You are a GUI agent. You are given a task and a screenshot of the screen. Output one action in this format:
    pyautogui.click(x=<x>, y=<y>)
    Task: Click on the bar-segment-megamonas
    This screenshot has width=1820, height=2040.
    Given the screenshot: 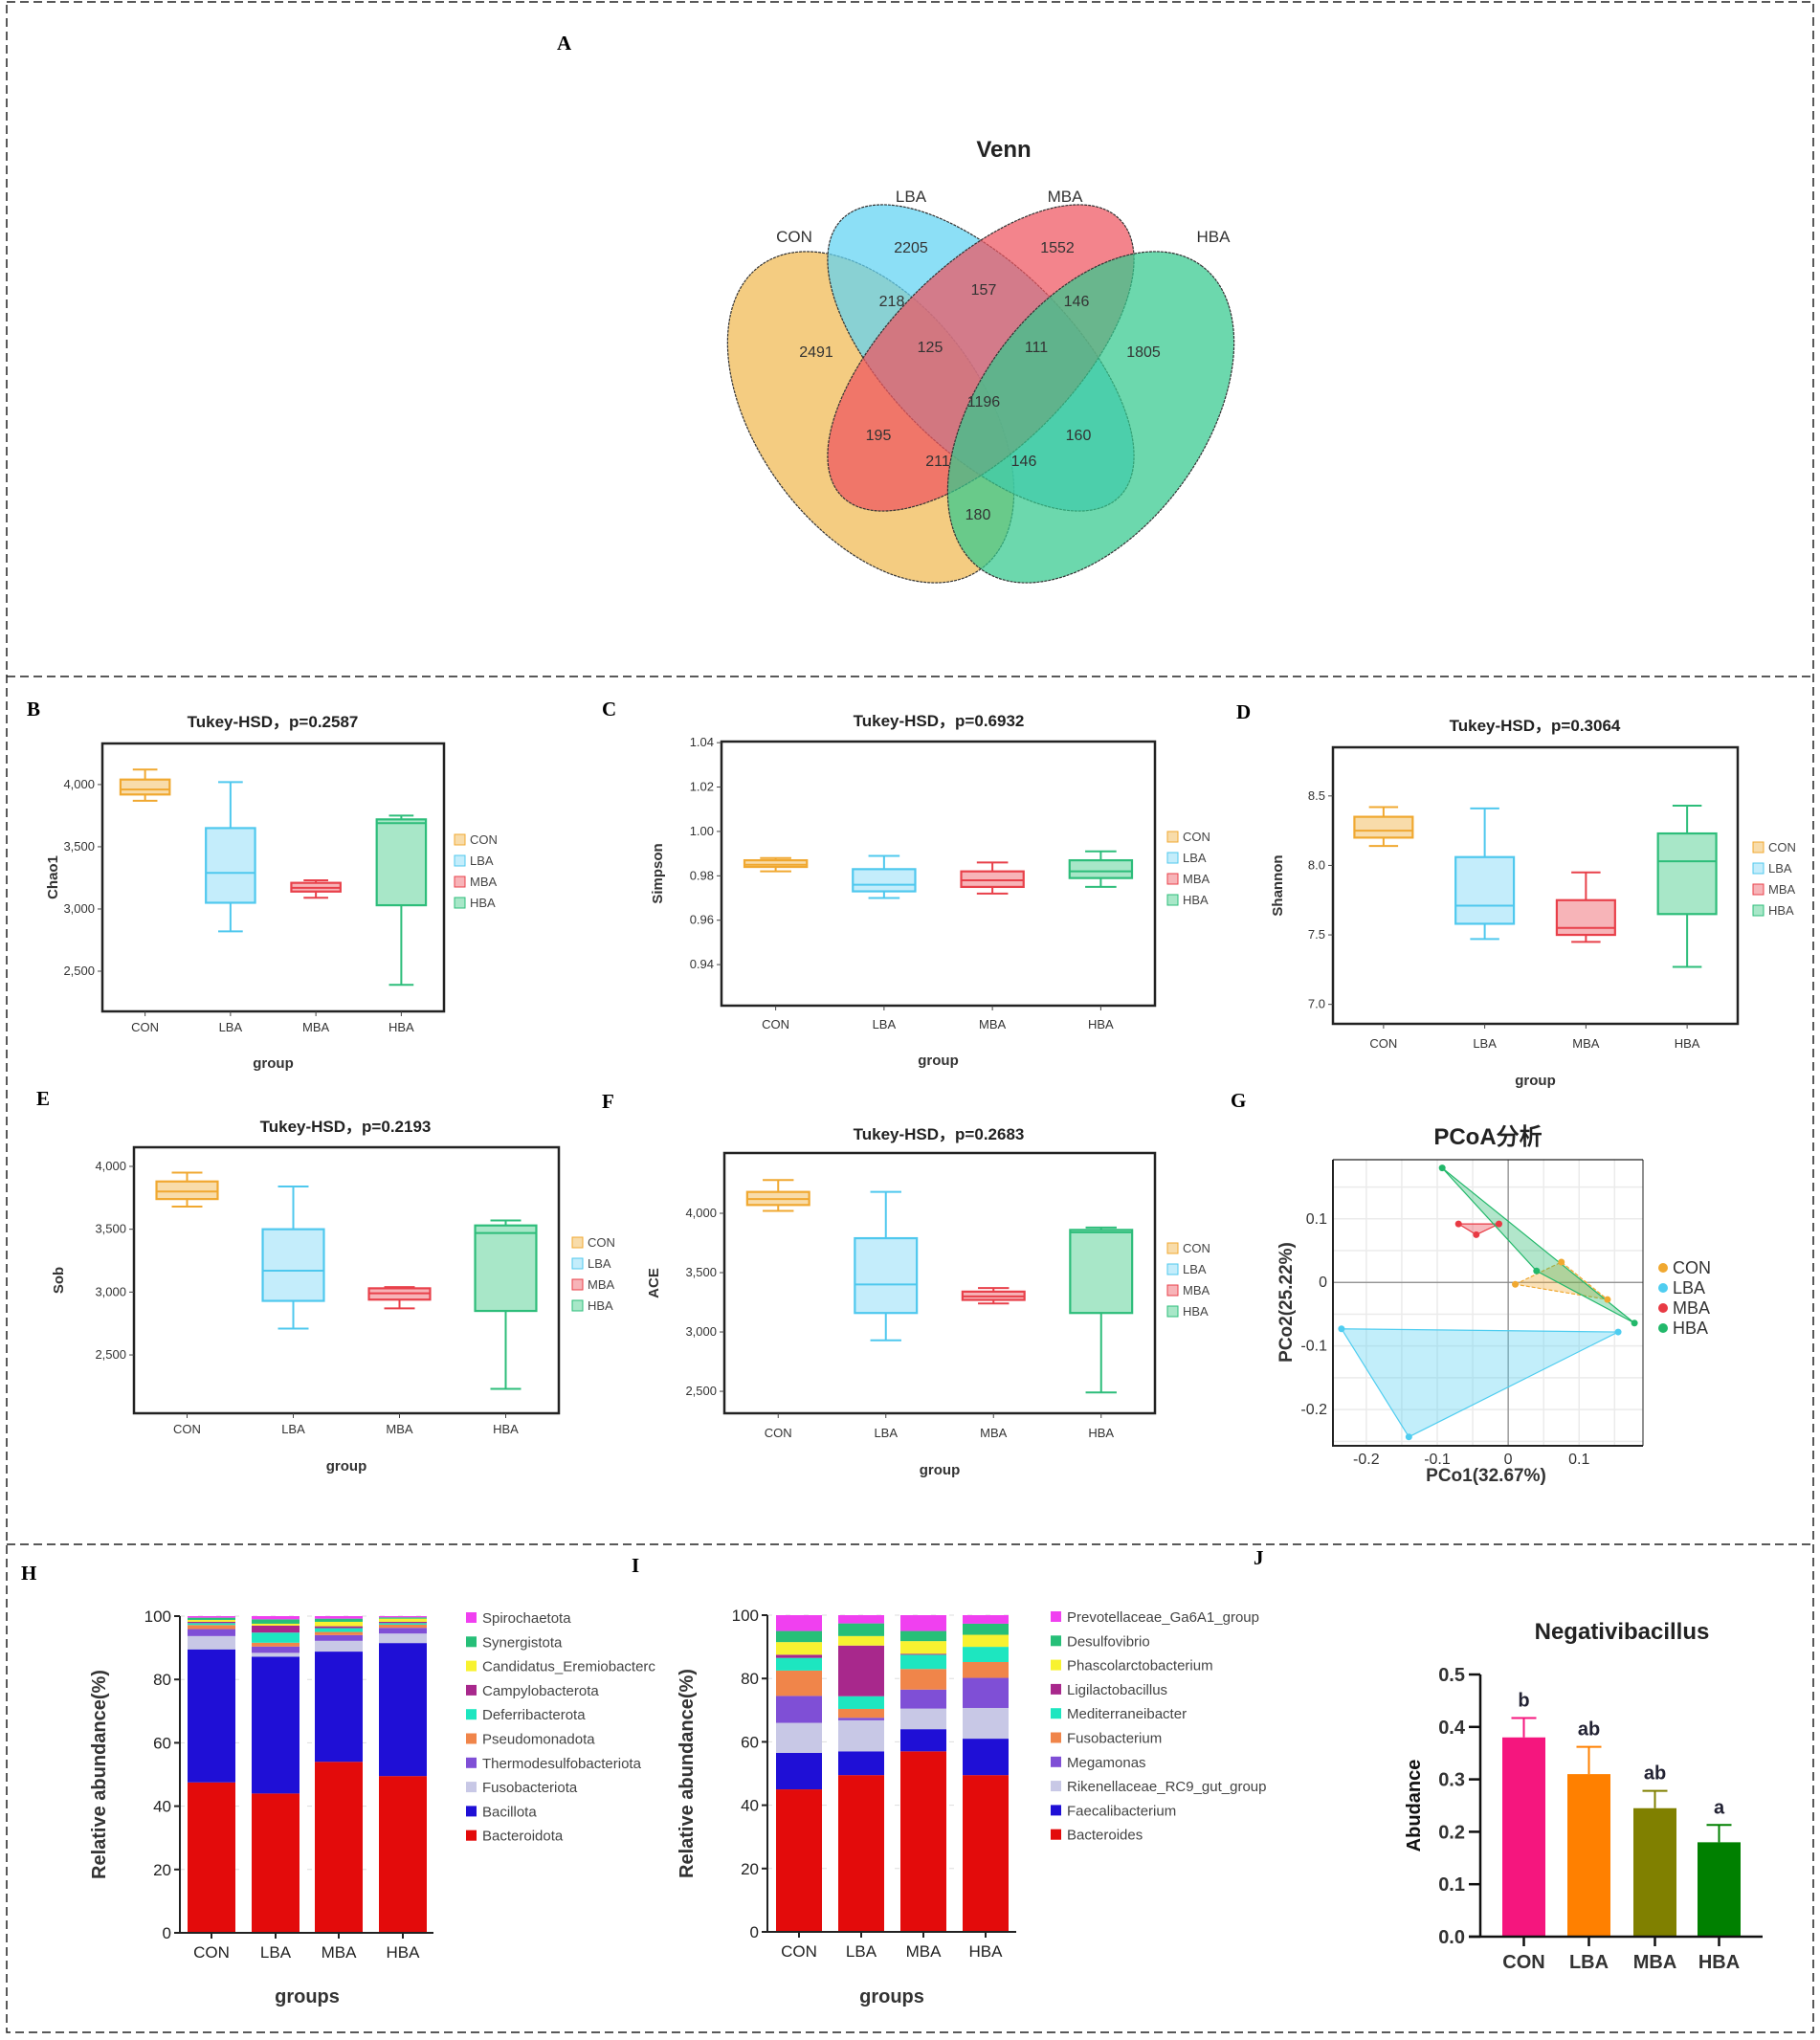 What is the action you would take?
    pyautogui.click(x=923, y=1699)
    